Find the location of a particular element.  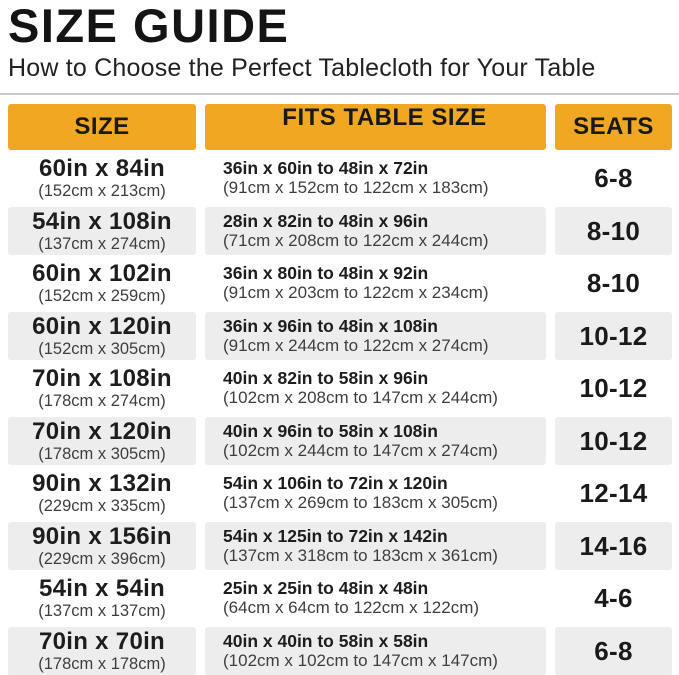

size-cm: (229cm x 396cm) is located at coordinates (102, 558).